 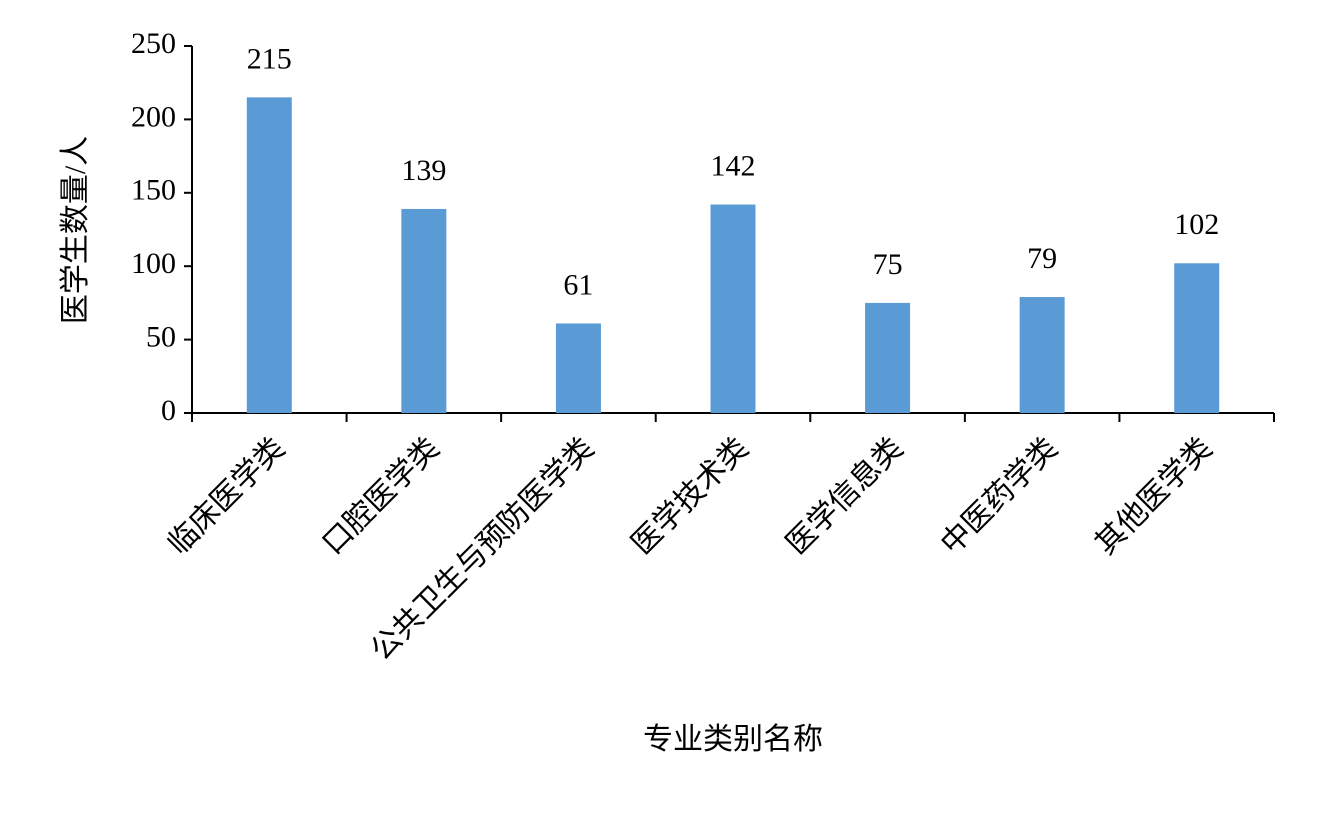 What do you see at coordinates (578, 284) in the screenshot?
I see `data-label: 61` at bounding box center [578, 284].